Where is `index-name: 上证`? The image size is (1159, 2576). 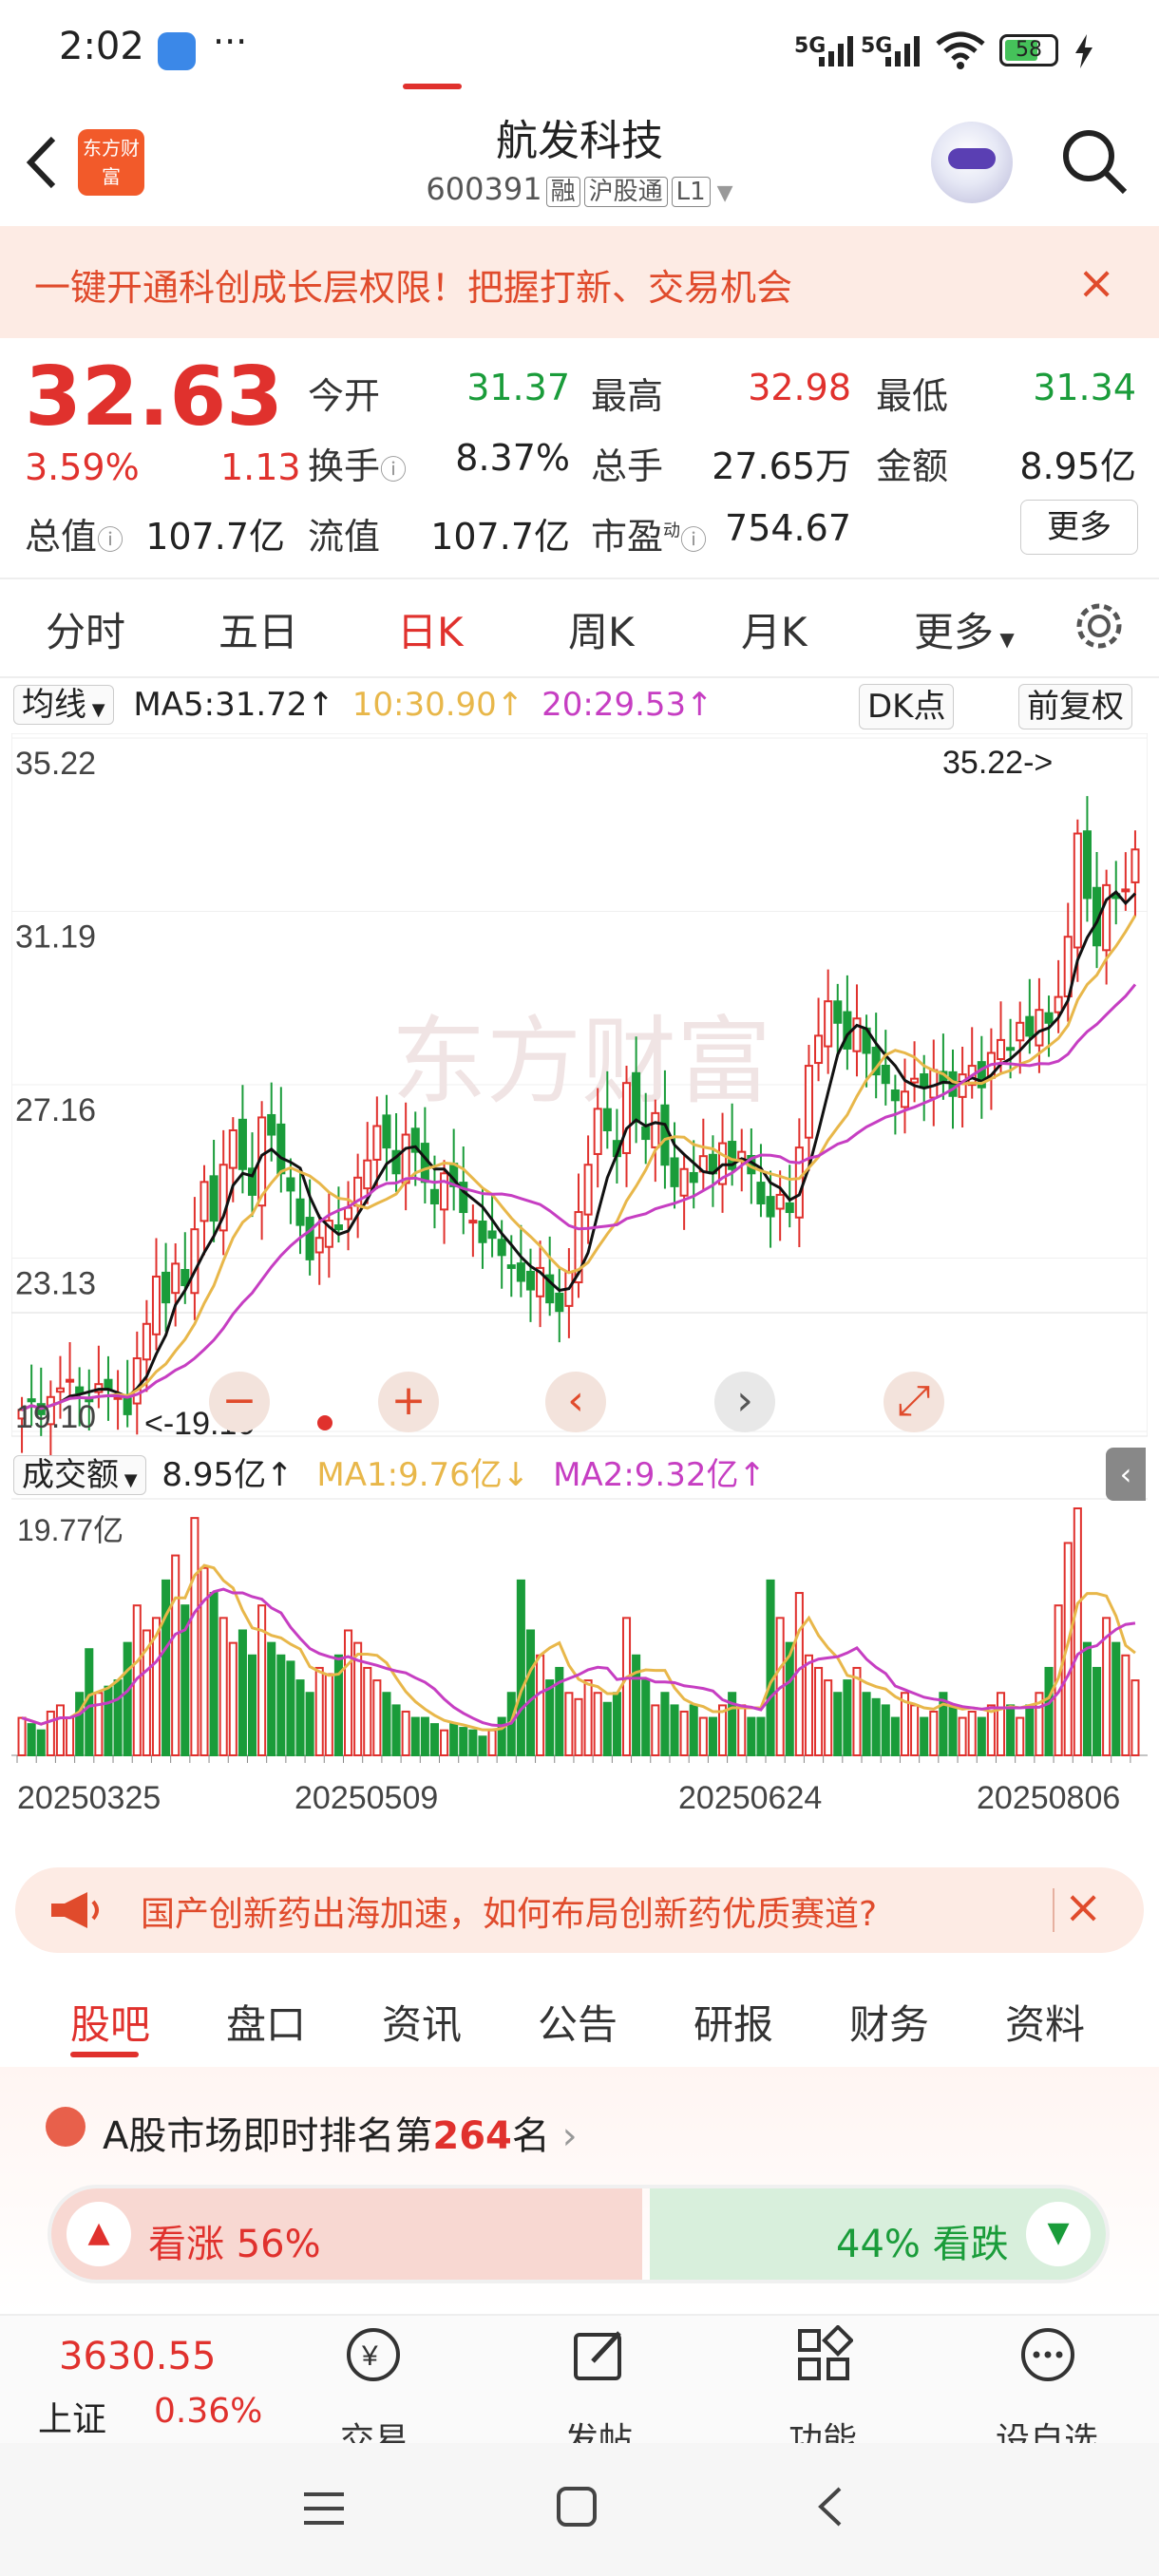
index-name: 上证 is located at coordinates (72, 2419).